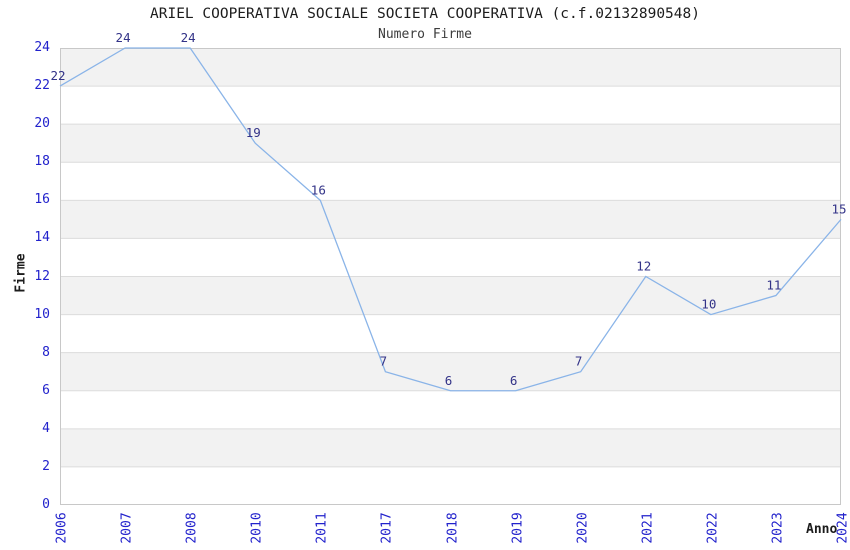 The image size is (850, 550). What do you see at coordinates (318, 189) in the screenshot?
I see `point-label: 16` at bounding box center [318, 189].